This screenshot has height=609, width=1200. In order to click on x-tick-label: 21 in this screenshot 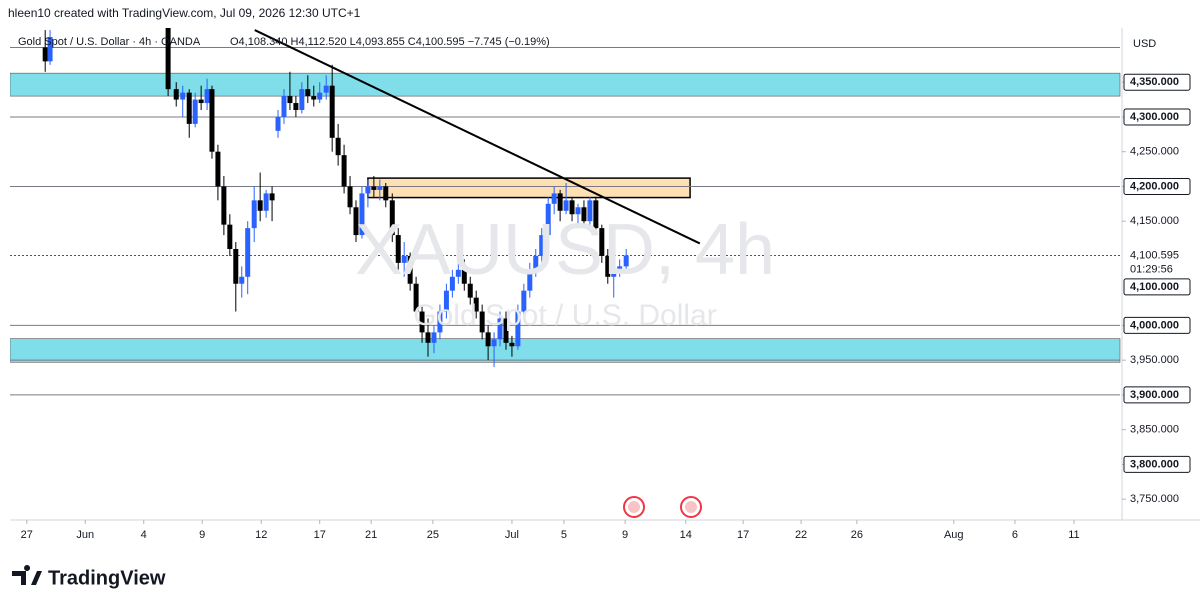, I will do `click(371, 535)`.